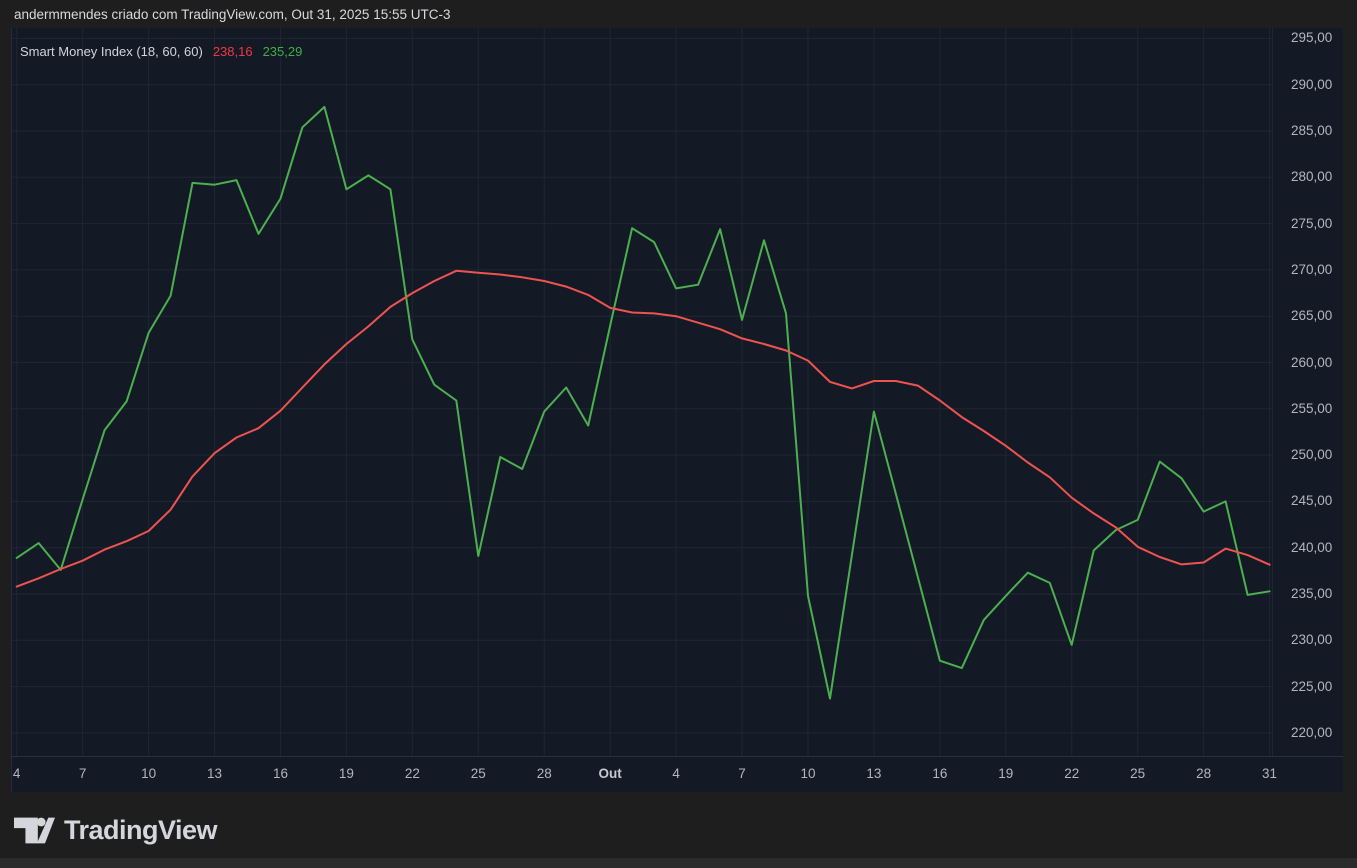  I want to click on price-axis-label: 225,00, so click(1312, 686).